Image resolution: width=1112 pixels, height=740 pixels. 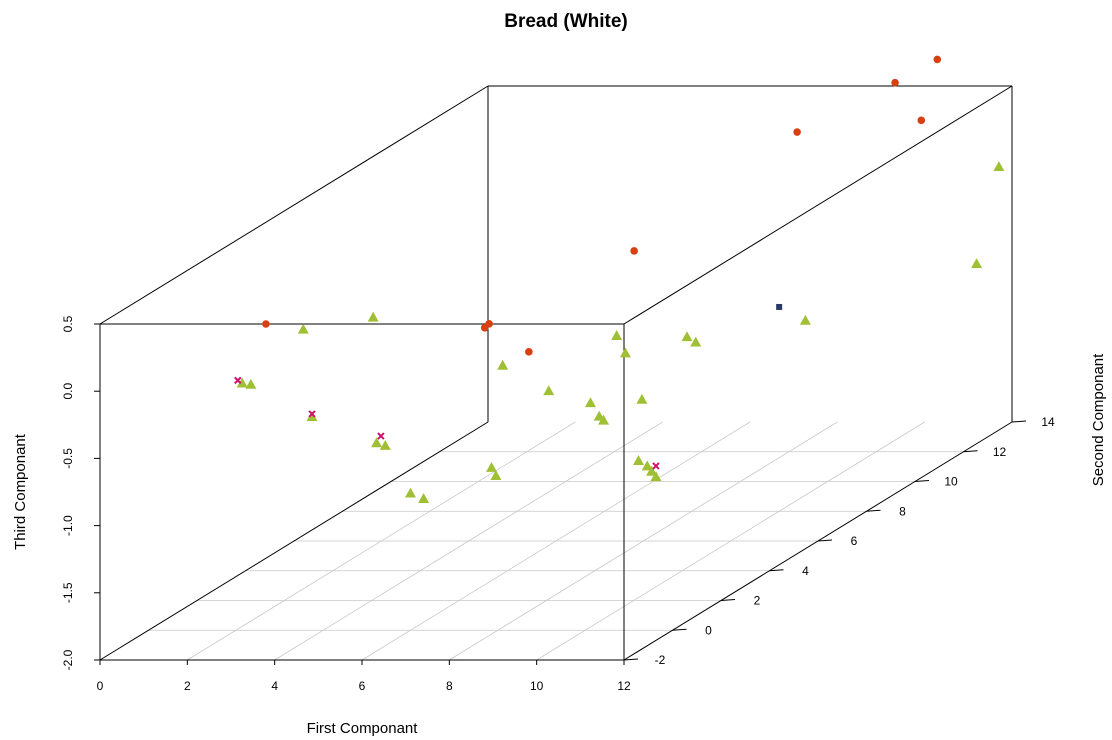 What do you see at coordinates (68, 659) in the screenshot?
I see `z-tick-label: -2.0` at bounding box center [68, 659].